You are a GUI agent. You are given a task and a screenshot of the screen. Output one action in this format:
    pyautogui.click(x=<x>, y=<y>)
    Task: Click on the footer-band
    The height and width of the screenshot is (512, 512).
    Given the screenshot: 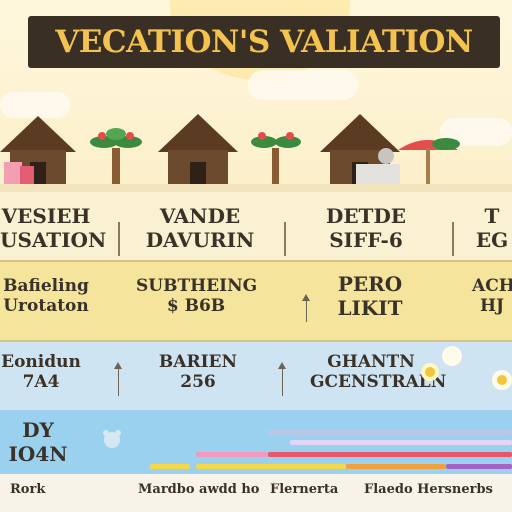 What is the action you would take?
    pyautogui.click(x=256, y=493)
    